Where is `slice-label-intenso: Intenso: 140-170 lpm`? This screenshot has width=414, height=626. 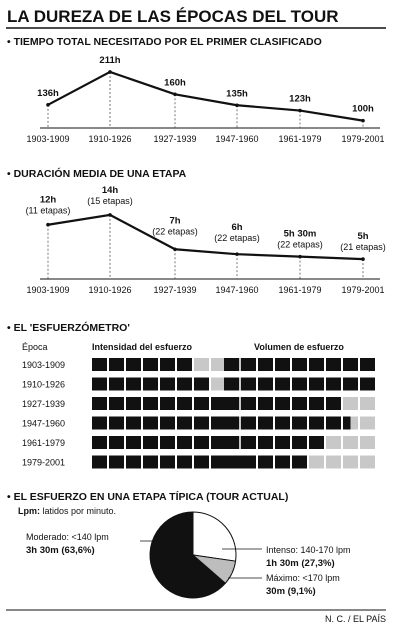 slice-label-intenso: Intenso: 140-170 lpm is located at coordinates (308, 550).